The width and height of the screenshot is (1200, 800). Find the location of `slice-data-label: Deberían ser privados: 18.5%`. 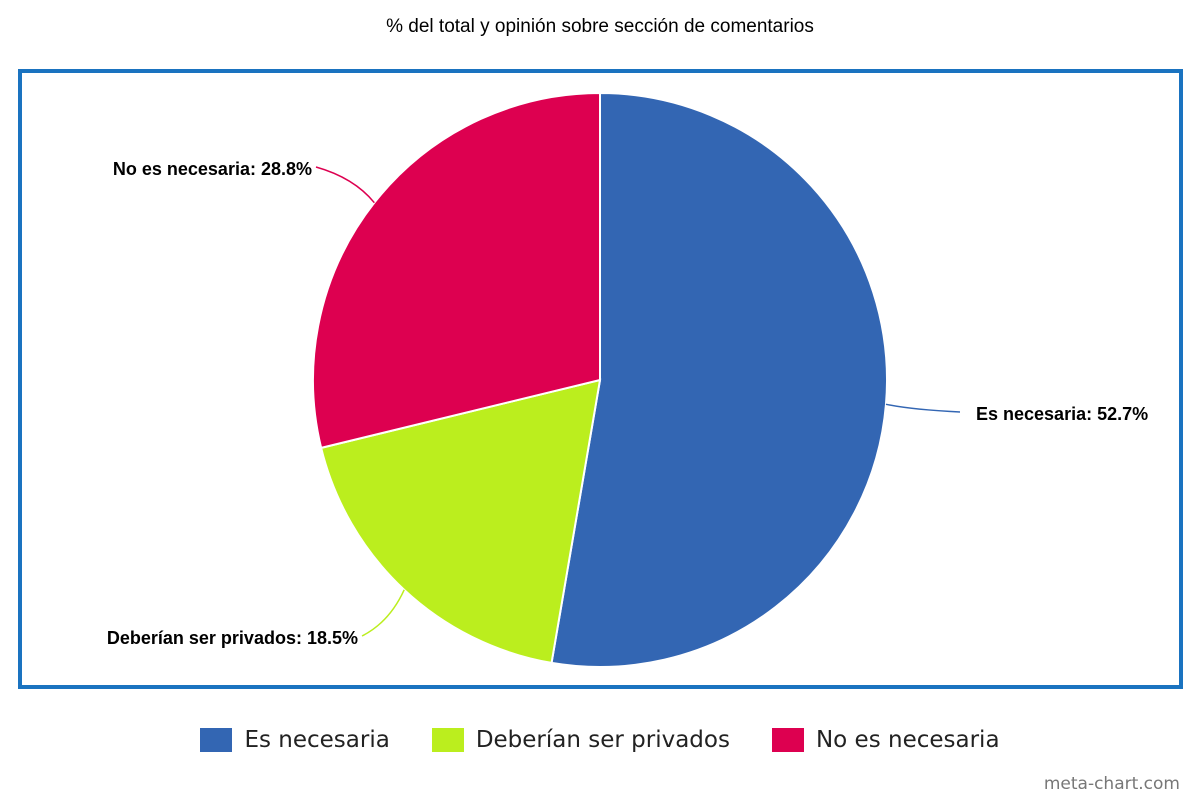

slice-data-label: Deberían ser privados: 18.5% is located at coordinates (232, 638).